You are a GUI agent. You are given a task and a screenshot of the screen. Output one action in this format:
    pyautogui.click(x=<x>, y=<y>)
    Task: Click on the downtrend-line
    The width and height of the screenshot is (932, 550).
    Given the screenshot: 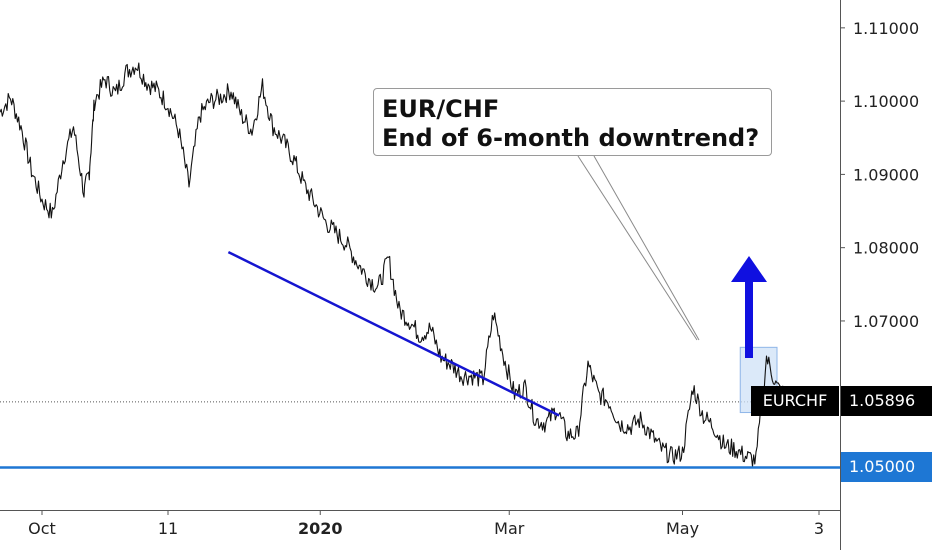 What is the action you would take?
    pyautogui.click(x=393, y=333)
    